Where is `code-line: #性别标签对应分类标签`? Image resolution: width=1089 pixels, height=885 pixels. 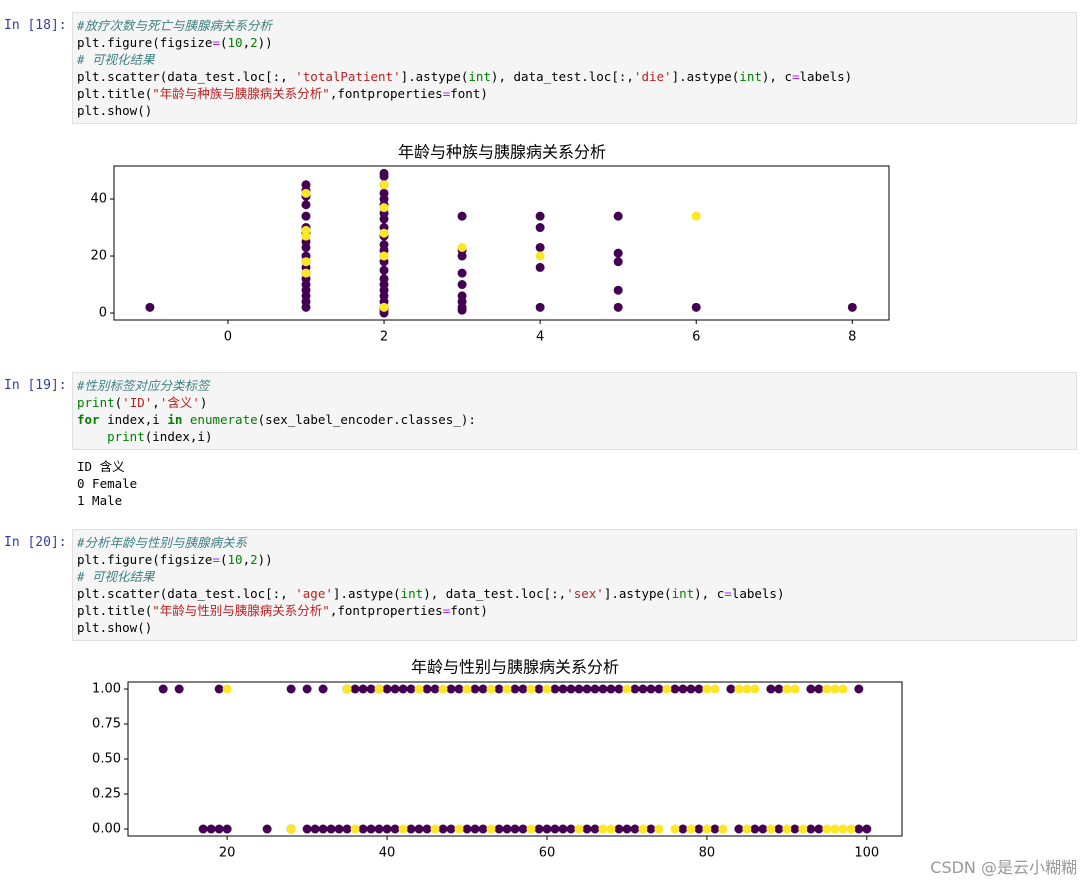
code-line: #性别标签对应分类标签 is located at coordinates (143, 385).